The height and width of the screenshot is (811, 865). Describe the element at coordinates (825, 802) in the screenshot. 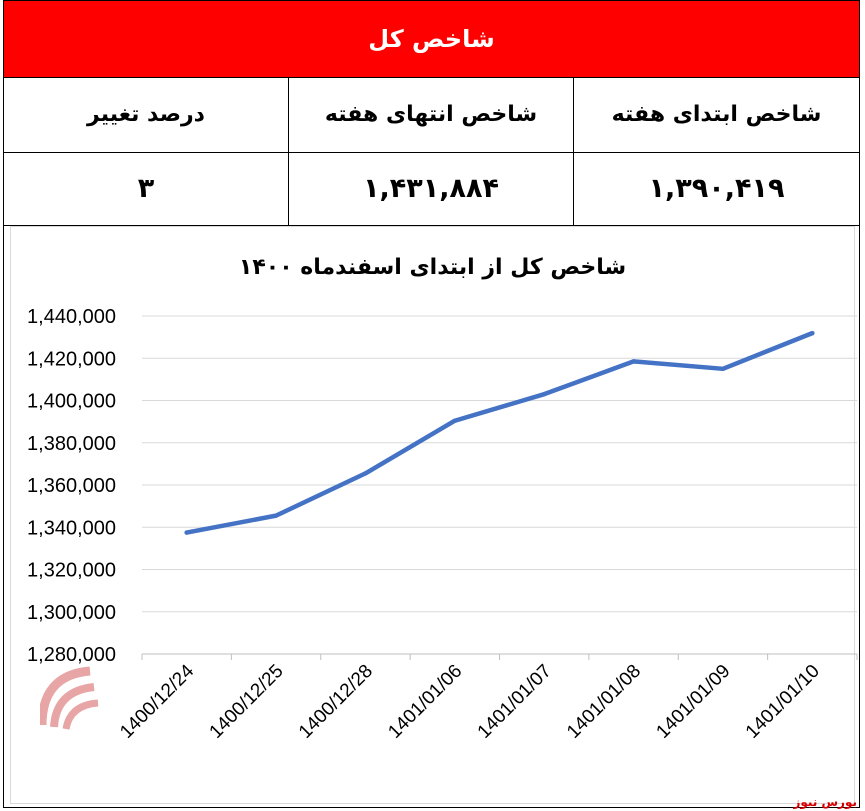

I see `brand-footer: بورس نیوز` at that location.